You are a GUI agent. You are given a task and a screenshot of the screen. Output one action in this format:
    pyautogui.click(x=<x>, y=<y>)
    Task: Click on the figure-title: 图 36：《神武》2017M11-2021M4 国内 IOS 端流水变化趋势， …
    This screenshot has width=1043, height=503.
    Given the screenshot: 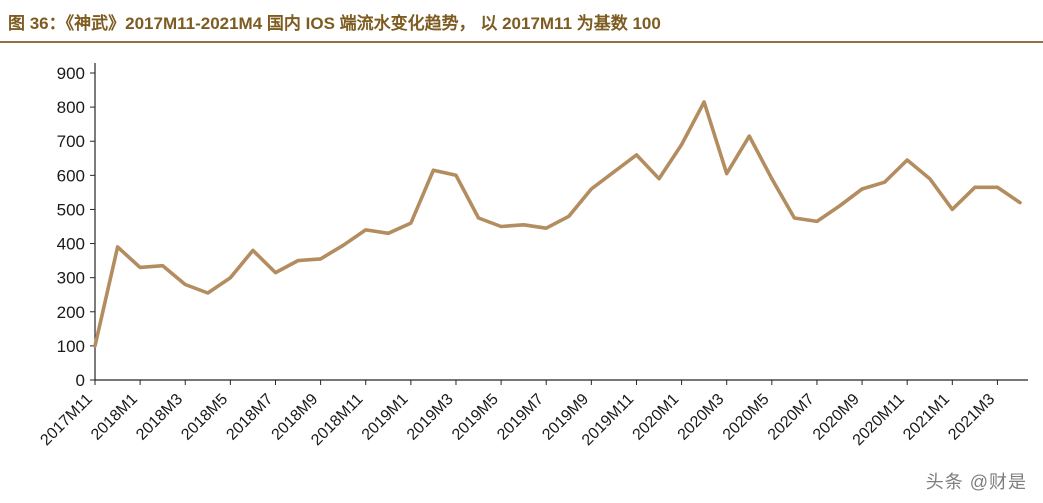 What is the action you would take?
    pyautogui.click(x=334, y=23)
    